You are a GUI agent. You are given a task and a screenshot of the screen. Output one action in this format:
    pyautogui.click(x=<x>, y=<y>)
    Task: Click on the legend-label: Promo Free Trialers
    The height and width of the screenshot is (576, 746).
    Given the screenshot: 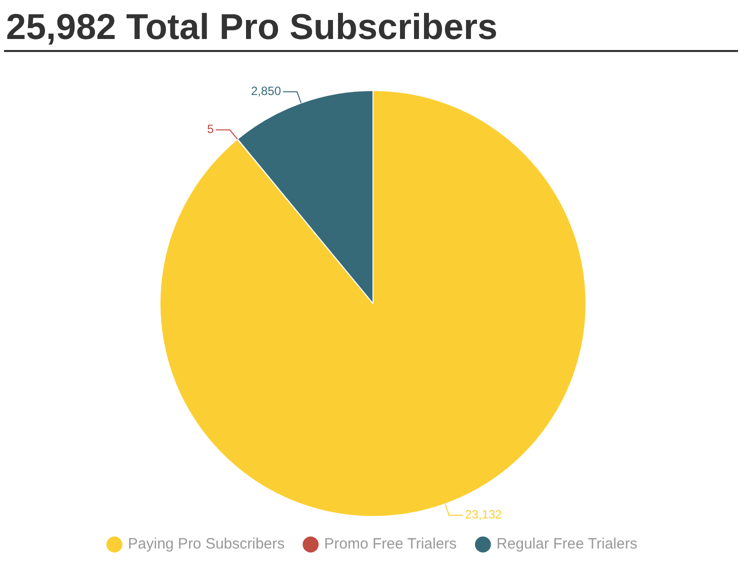 What is the action you would take?
    pyautogui.click(x=390, y=544)
    